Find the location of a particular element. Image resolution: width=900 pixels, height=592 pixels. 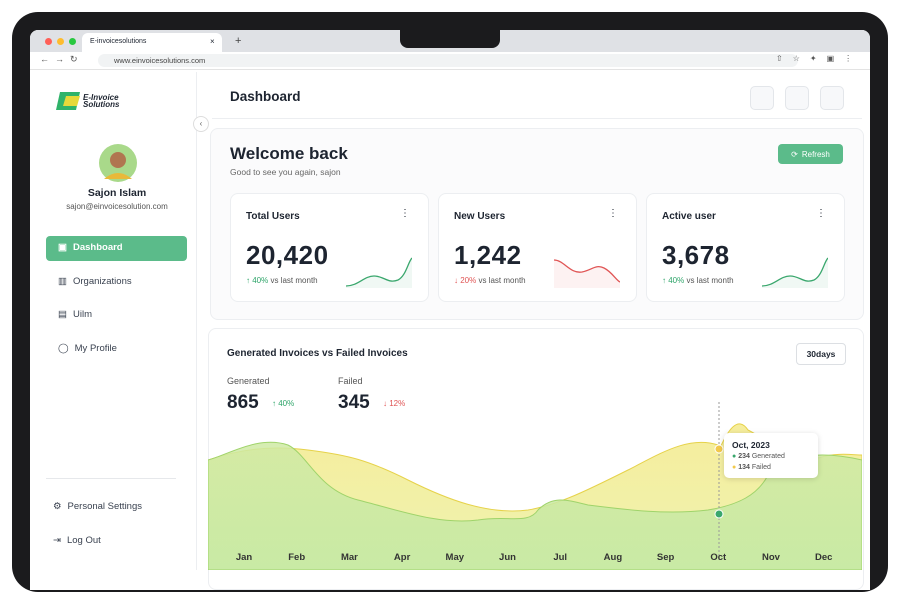

range-button: 30days is located at coordinates (821, 354).